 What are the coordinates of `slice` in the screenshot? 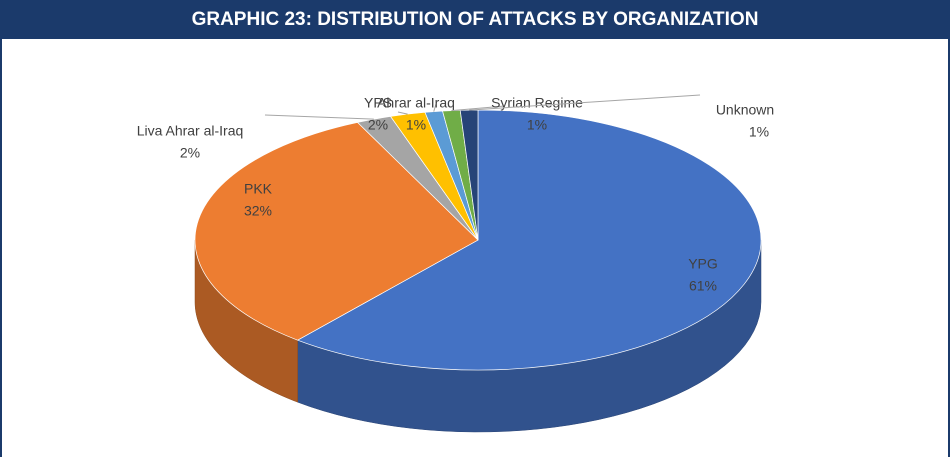 It's located at (336, 231).